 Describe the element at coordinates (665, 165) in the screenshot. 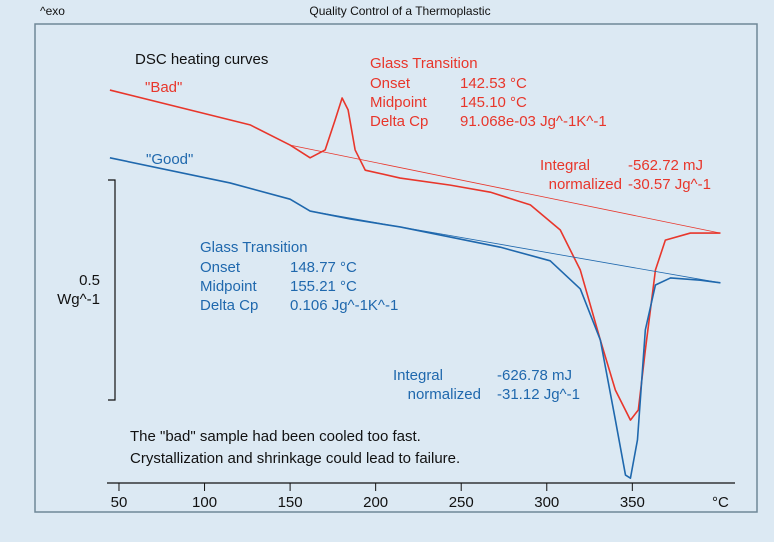

I see `annotation: -562.72 mJ` at that location.